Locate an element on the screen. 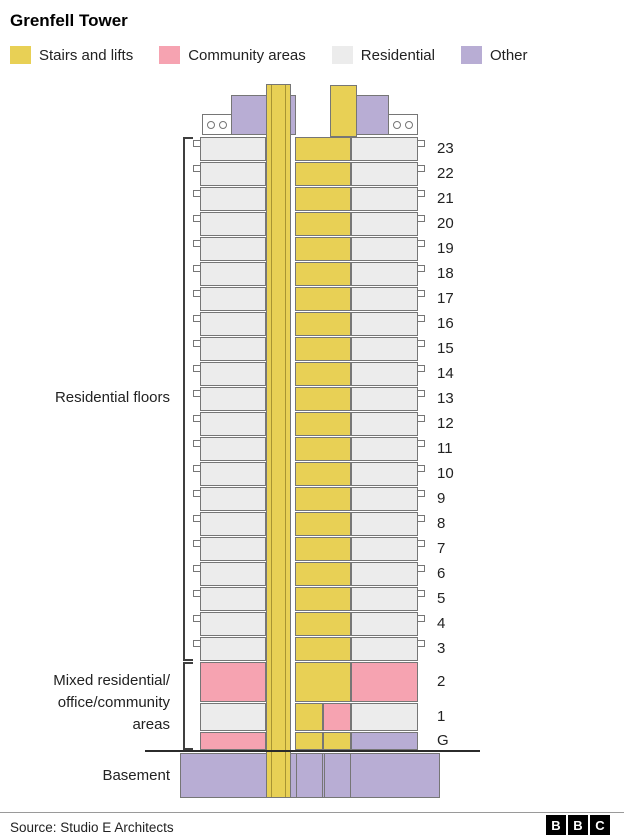 The width and height of the screenshot is (624, 839). floor-9-mid-area is located at coordinates (323, 499).